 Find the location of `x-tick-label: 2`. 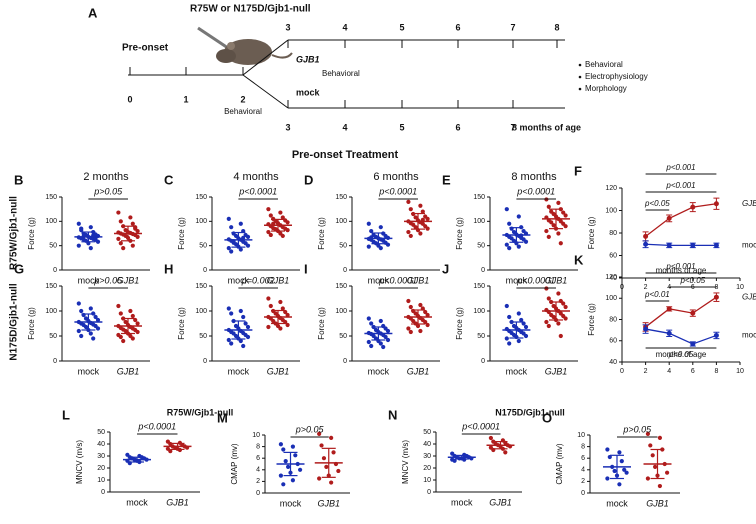

x-tick-label: 2 is located at coordinates (646, 287).